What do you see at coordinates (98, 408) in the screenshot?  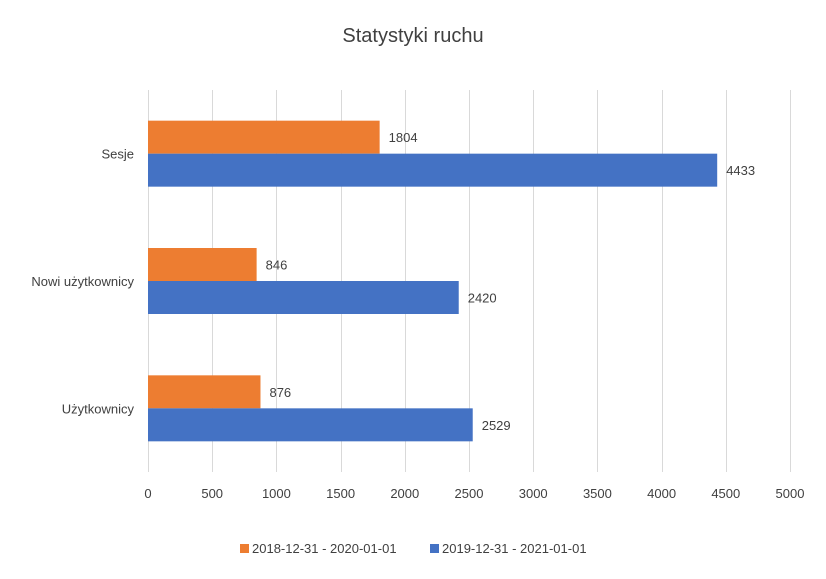 I see `category-label: Użytkownicy` at bounding box center [98, 408].